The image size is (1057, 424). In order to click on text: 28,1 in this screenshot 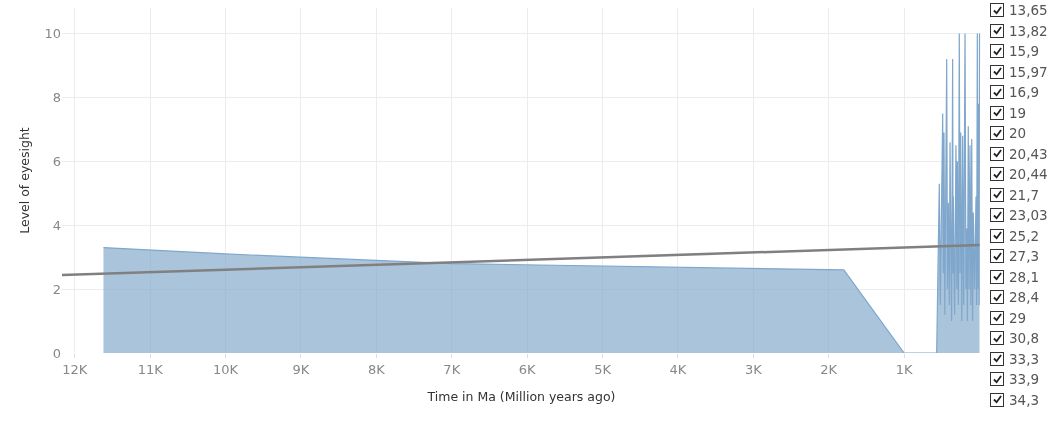, I will do `click(1024, 276)`.